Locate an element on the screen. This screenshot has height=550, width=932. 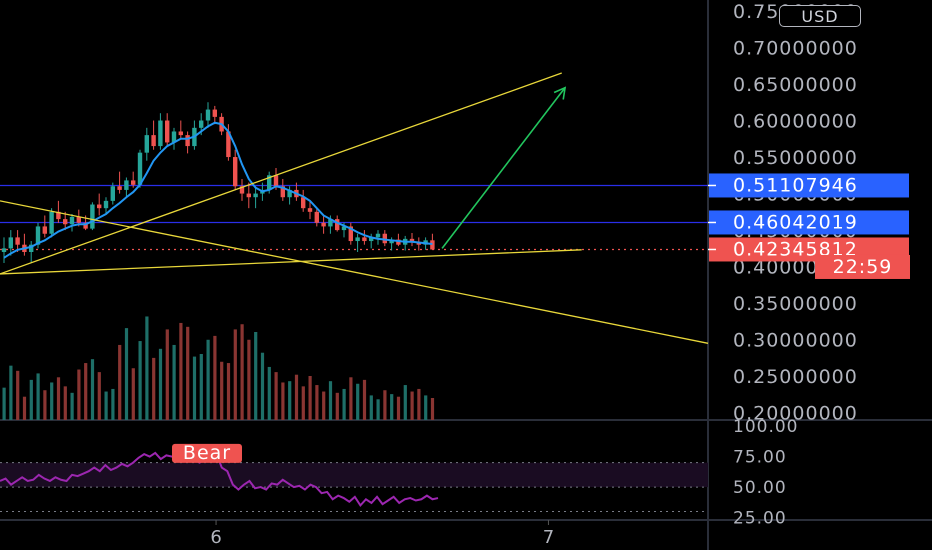
price-tick-label: 0.70000000 is located at coordinates (795, 48).